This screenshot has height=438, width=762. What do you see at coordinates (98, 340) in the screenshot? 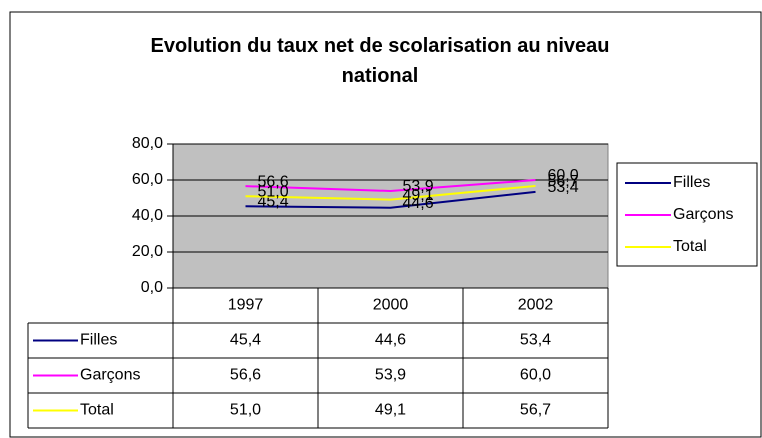
I see `table-series-name: Filles` at bounding box center [98, 340].